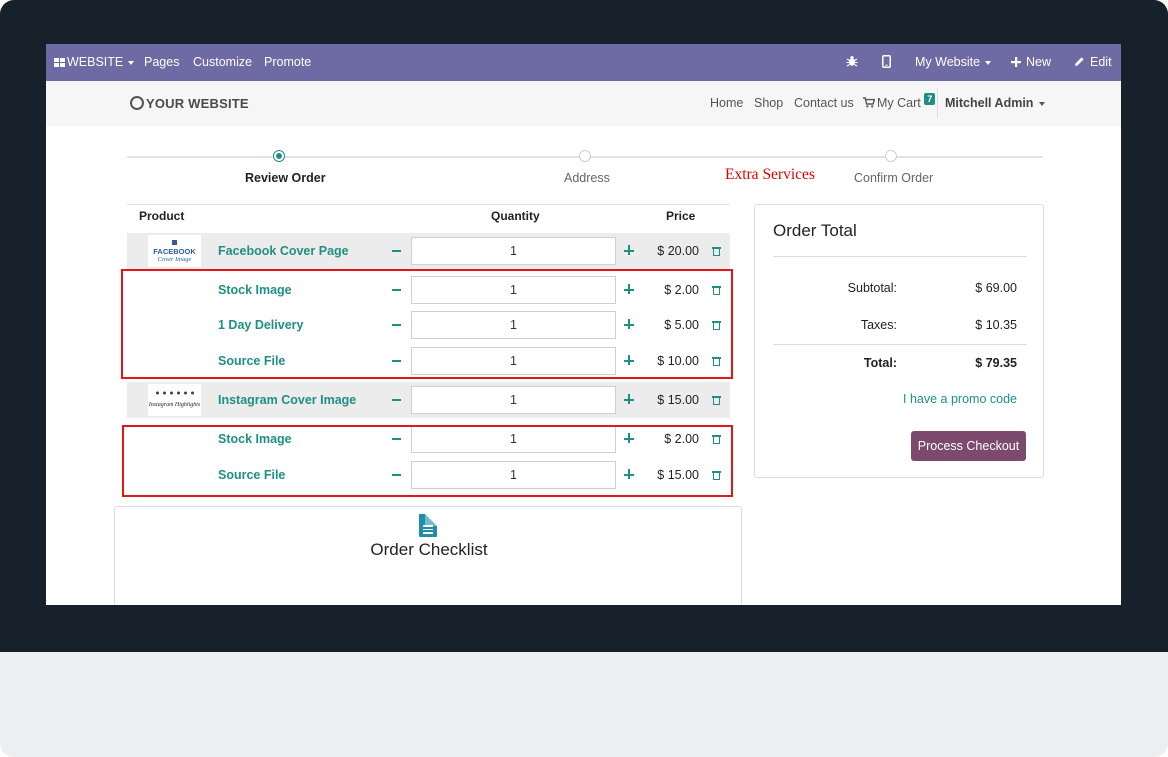 The height and width of the screenshot is (757, 1168). What do you see at coordinates (681, 216) in the screenshot?
I see `column-header-price: Price` at bounding box center [681, 216].